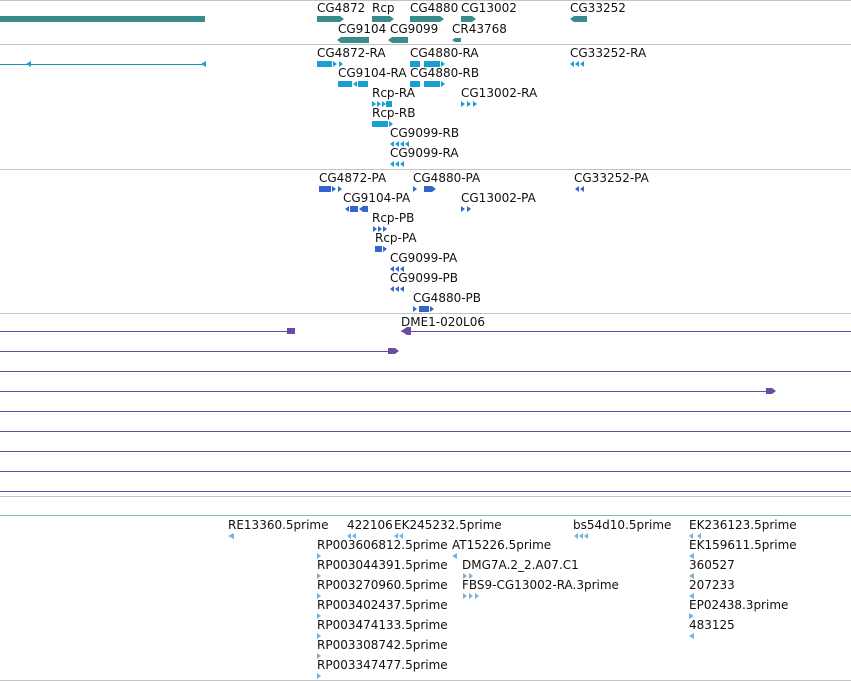 The height and width of the screenshot is (681, 851). What do you see at coordinates (424, 153) in the screenshot?
I see `transcript-label: CG9099-RA` at bounding box center [424, 153].